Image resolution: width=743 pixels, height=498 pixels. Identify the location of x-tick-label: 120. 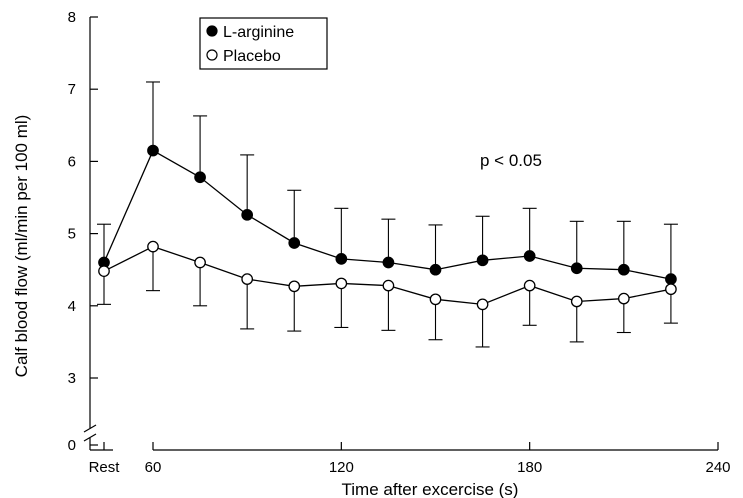
(341, 467).